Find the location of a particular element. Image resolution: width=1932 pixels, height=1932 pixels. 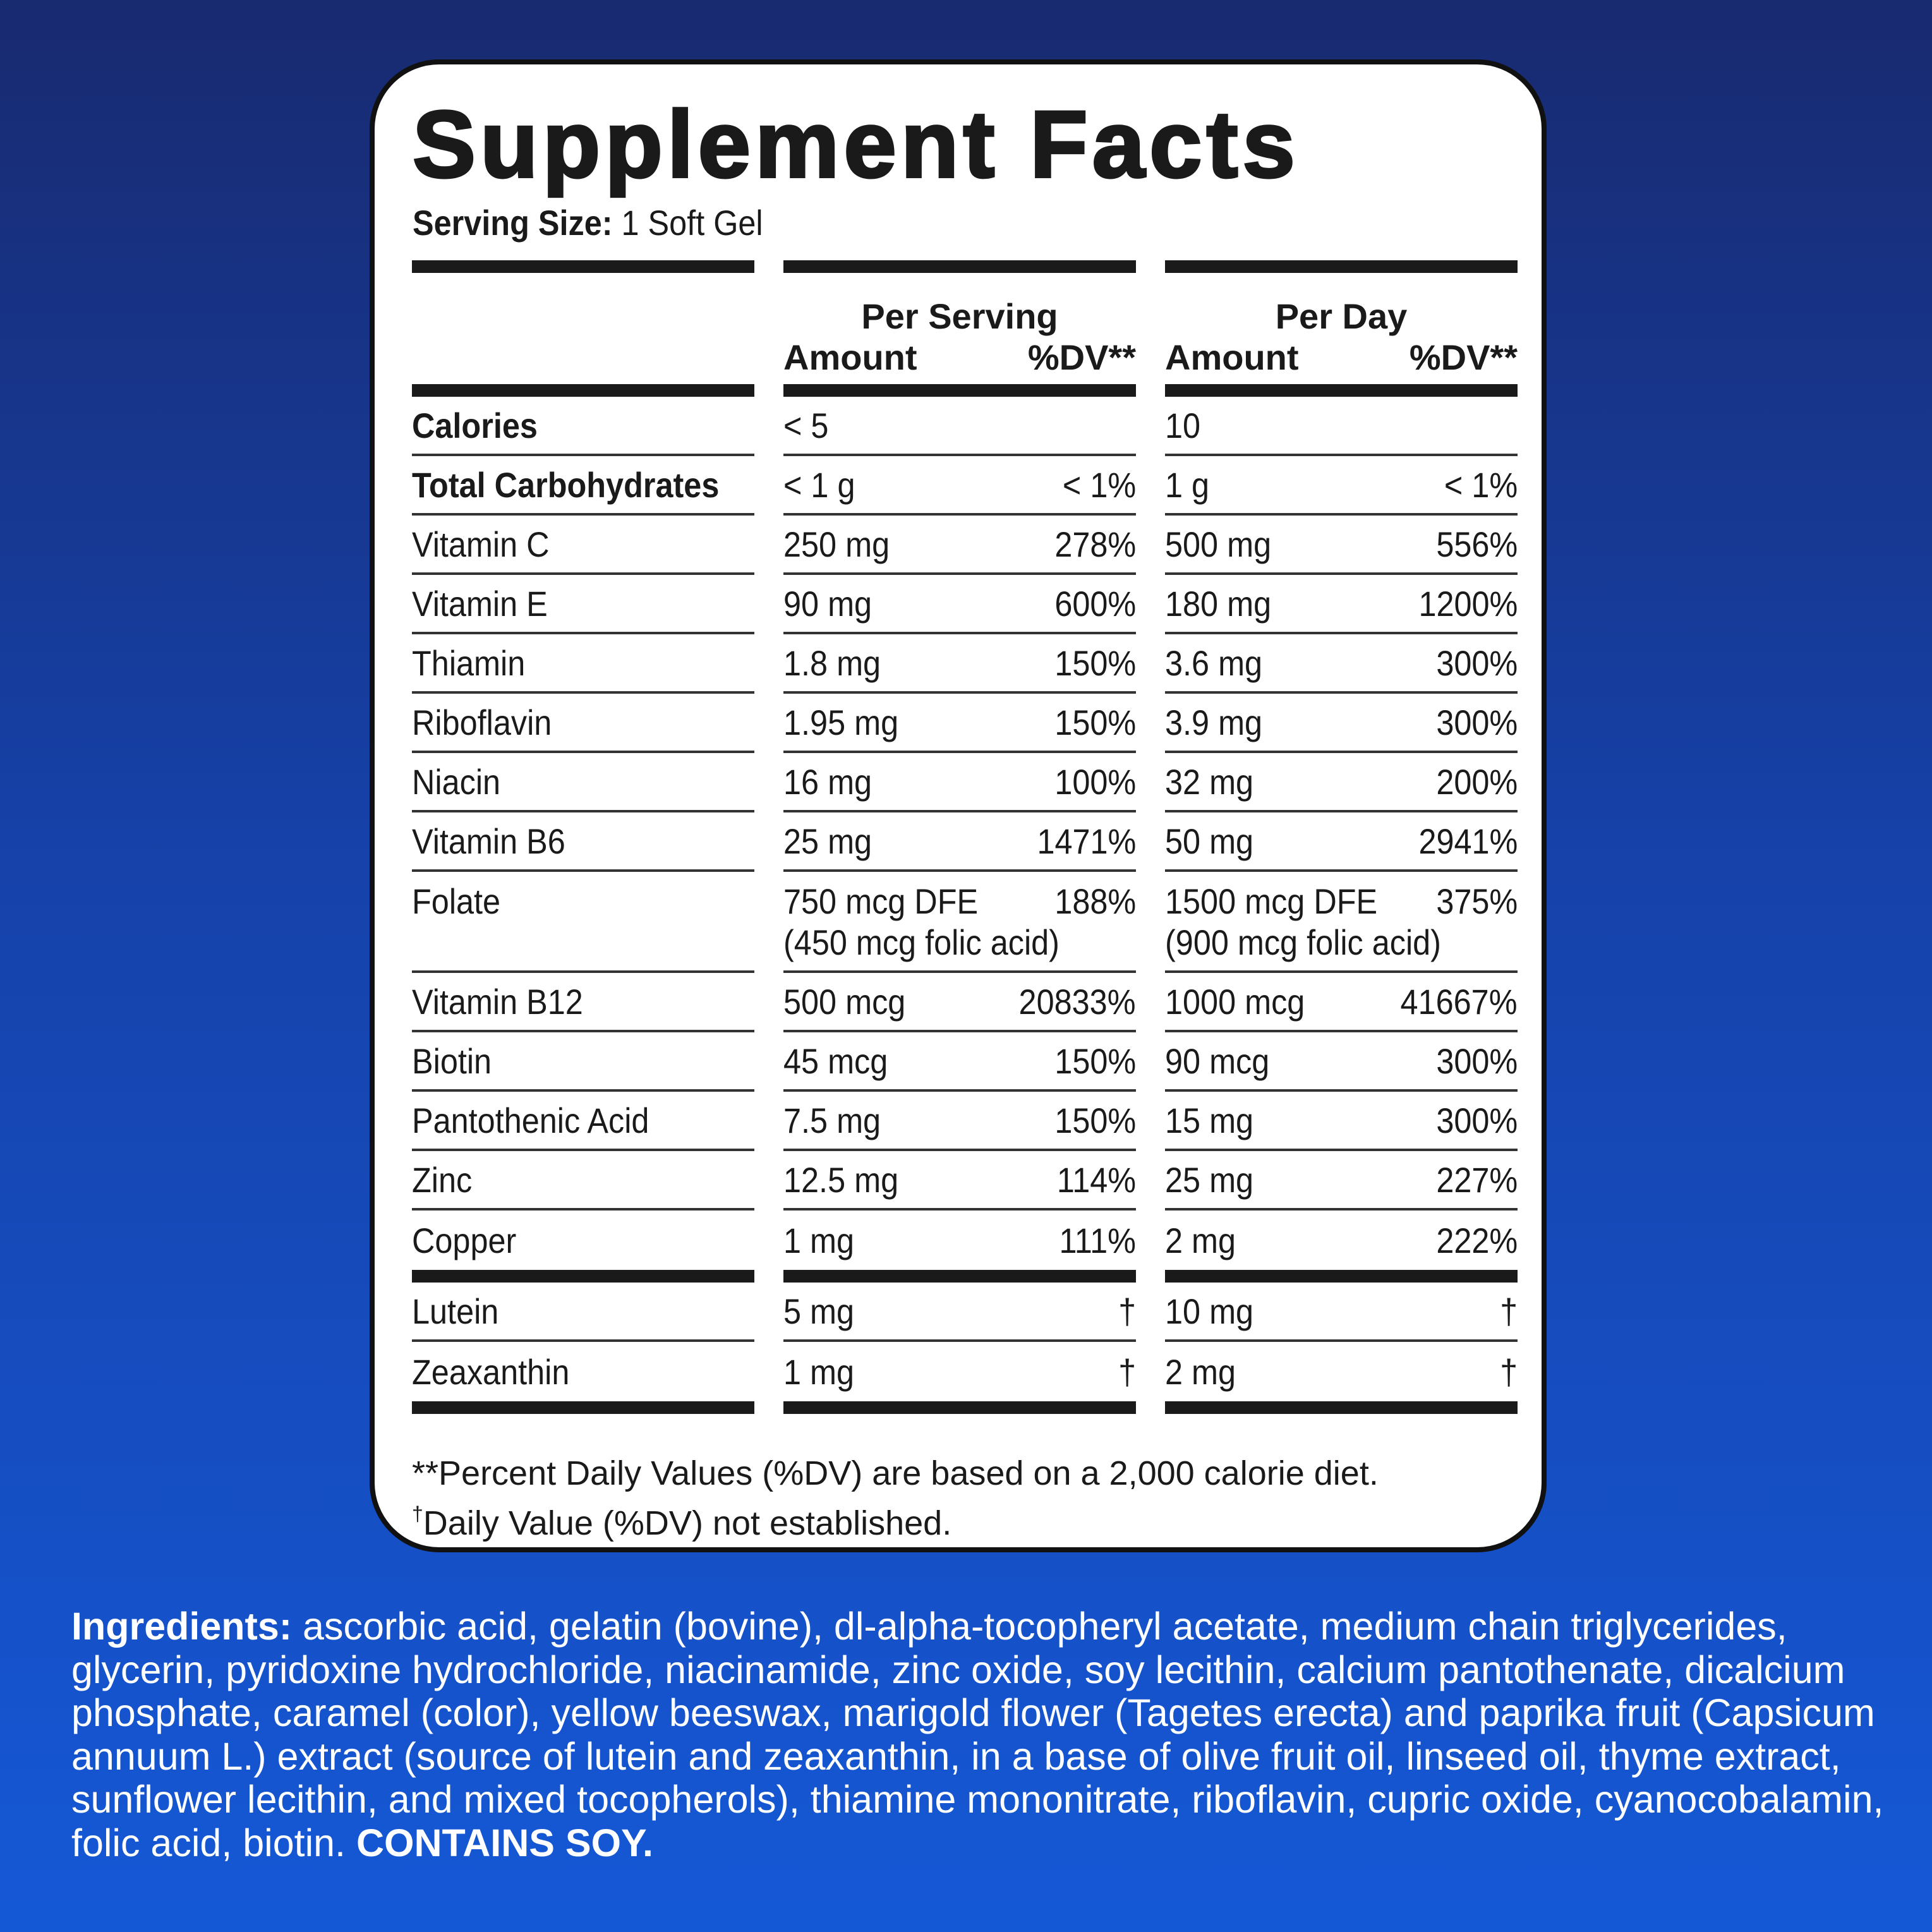

nutrient-name: Niacin is located at coordinates (456, 781).